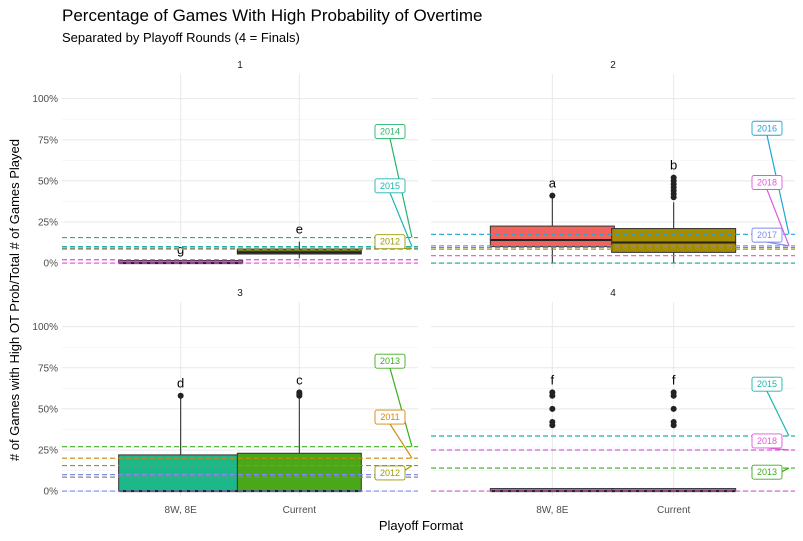 The width and height of the screenshot is (803, 541). Describe the element at coordinates (552, 220) in the screenshot. I see `box-8w-8e: a` at that location.